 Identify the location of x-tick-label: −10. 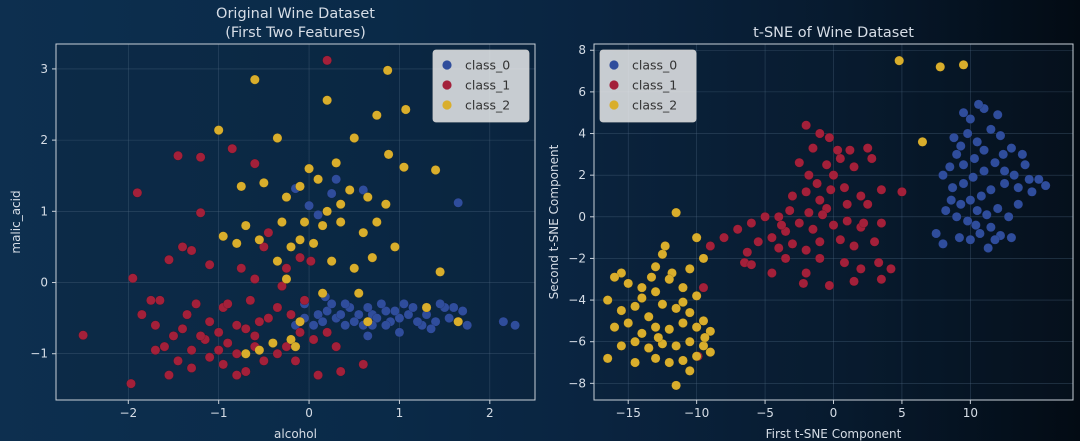
(696, 413).